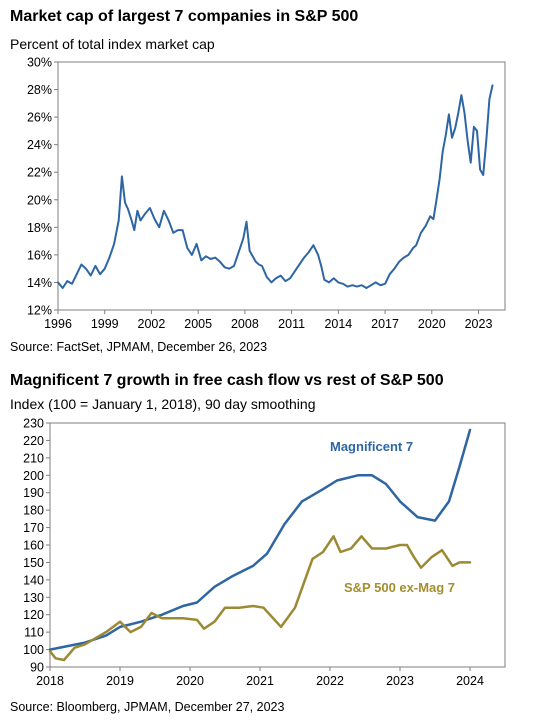 This screenshot has width=538, height=724. I want to click on y-tick-label: 210, so click(33, 458).